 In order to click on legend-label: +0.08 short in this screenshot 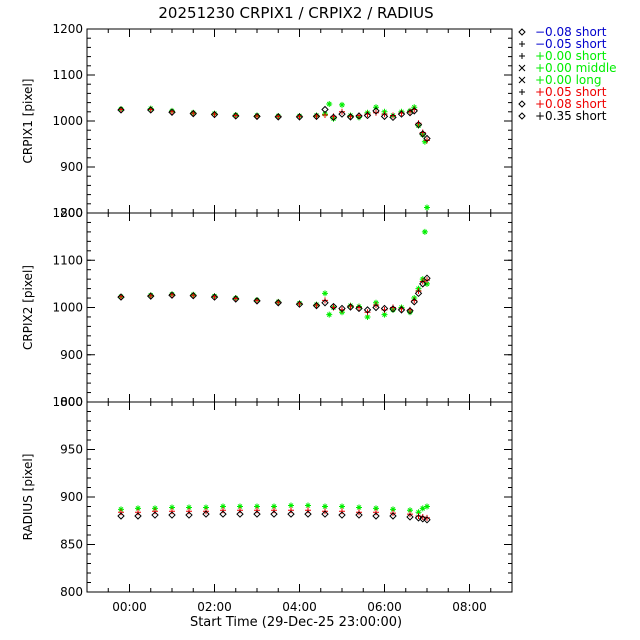, I will do `click(571, 104)`.